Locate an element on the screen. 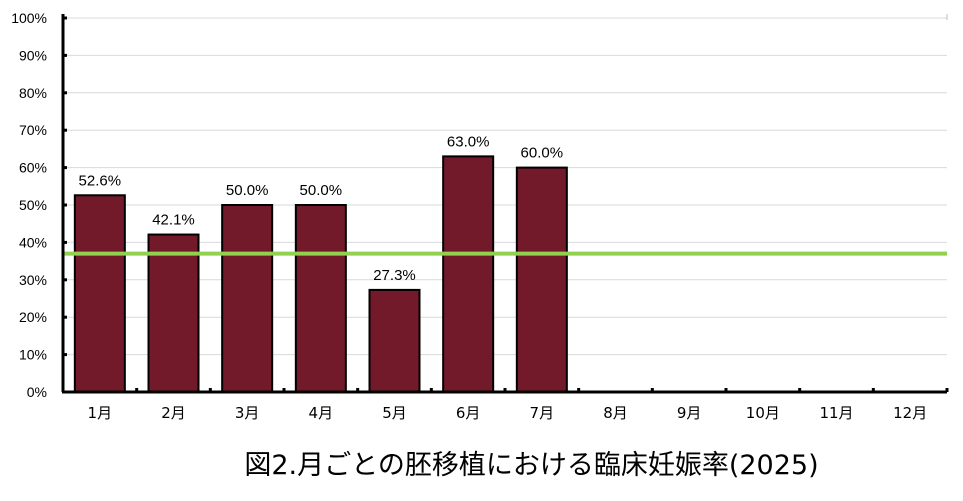 The width and height of the screenshot is (963, 501). data-label: 60.0% is located at coordinates (542, 153).